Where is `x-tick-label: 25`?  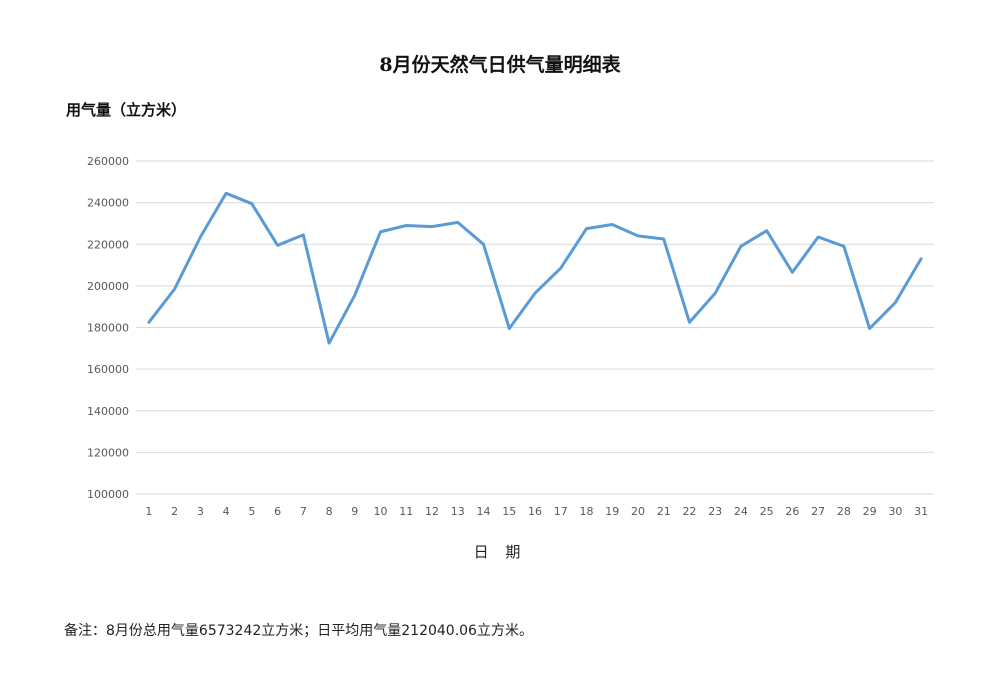
x-tick-label: 25 is located at coordinates (767, 511).